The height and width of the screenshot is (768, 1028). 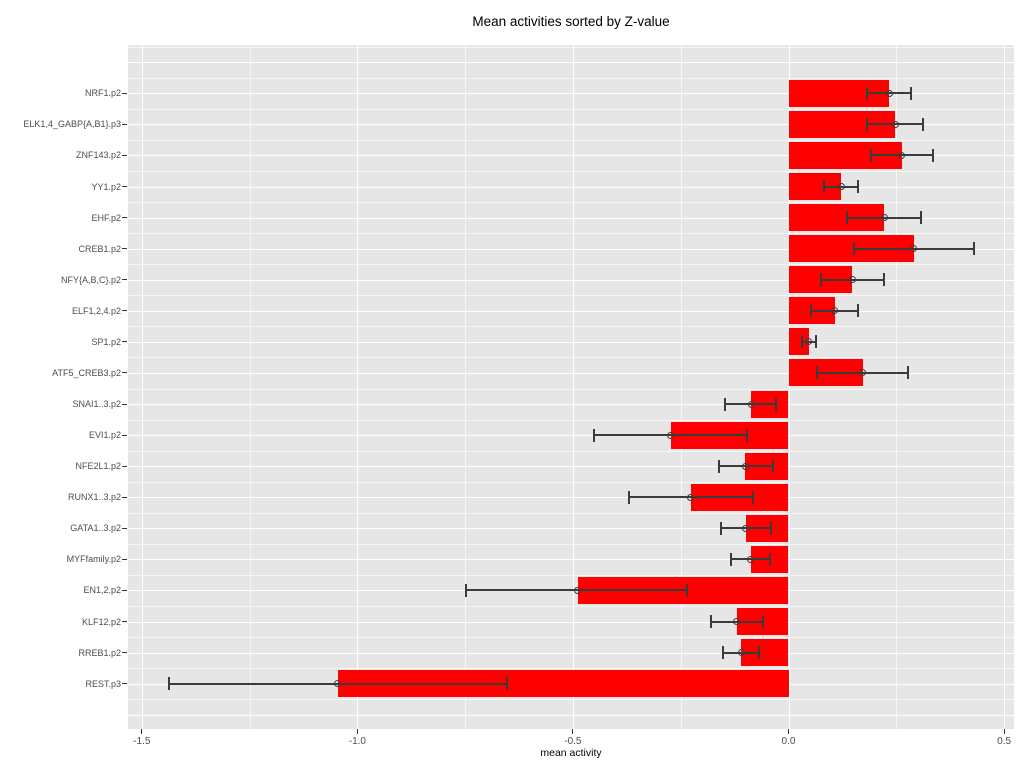 What do you see at coordinates (93, 559) in the screenshot?
I see `y-tick-label: MYFfamily.p2` at bounding box center [93, 559].